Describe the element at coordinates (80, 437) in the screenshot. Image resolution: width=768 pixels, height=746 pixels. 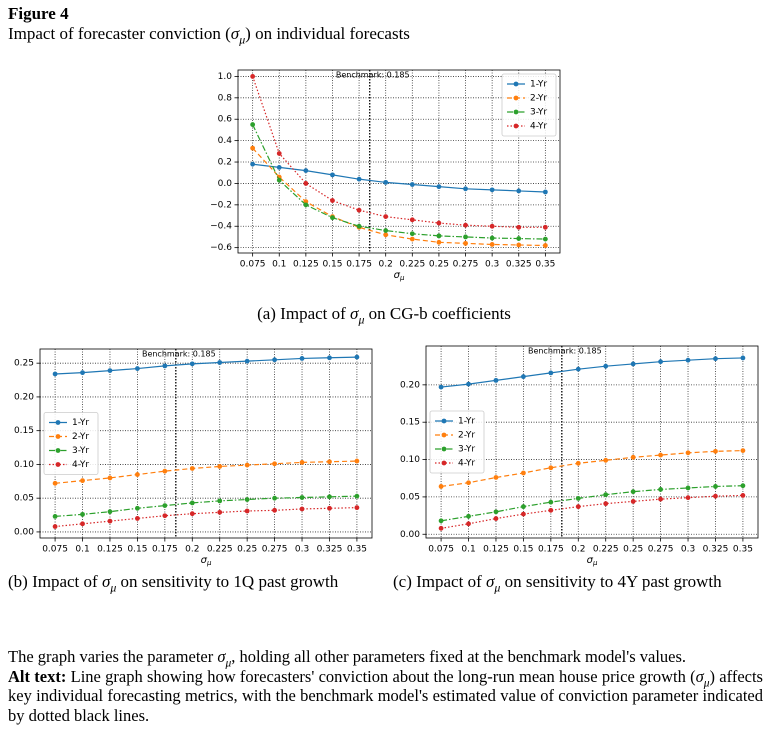
I see `legend-label: 2-Yr` at that location.